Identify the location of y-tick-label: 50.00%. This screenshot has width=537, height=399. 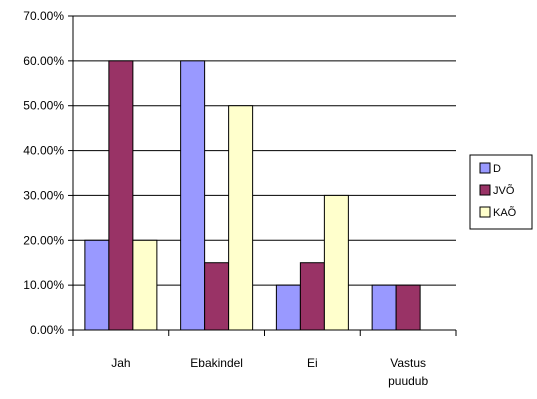
(43, 106).